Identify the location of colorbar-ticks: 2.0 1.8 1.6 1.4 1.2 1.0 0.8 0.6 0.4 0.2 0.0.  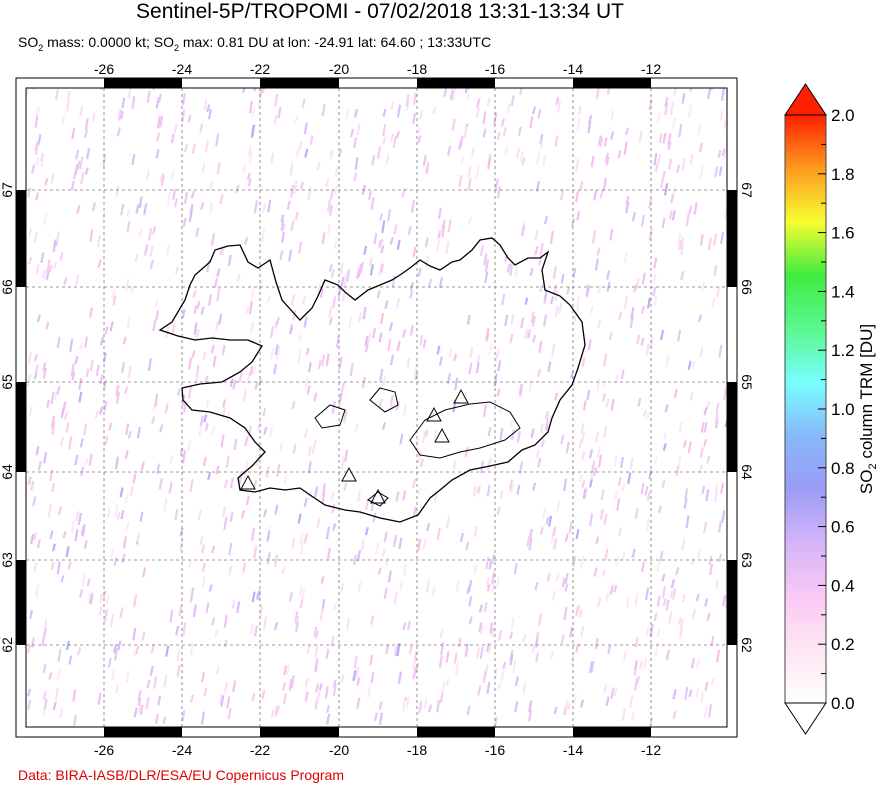
(836, 409).